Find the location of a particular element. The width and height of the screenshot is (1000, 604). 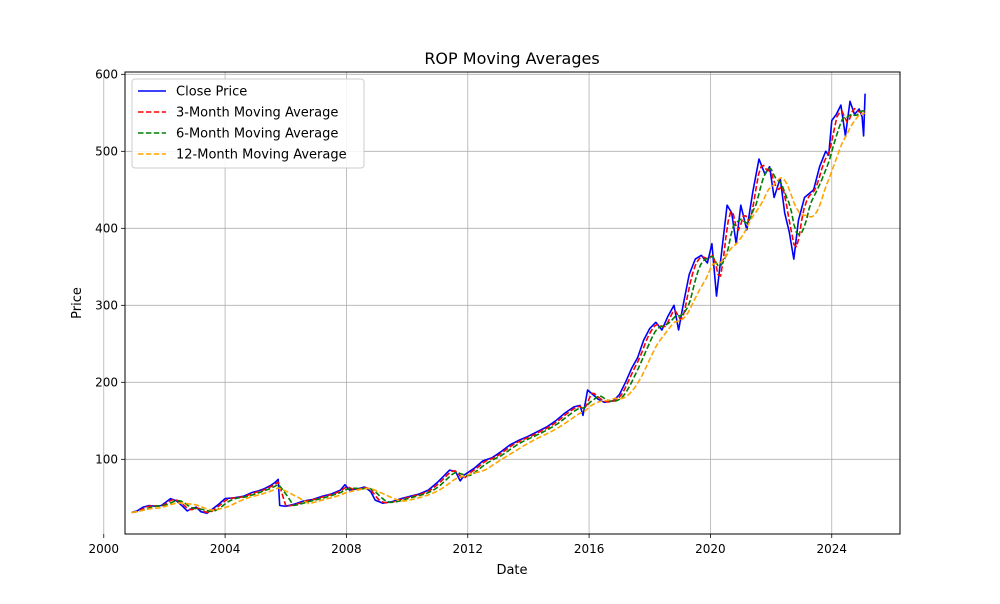

y-tick-label: 500 is located at coordinates (106, 151).